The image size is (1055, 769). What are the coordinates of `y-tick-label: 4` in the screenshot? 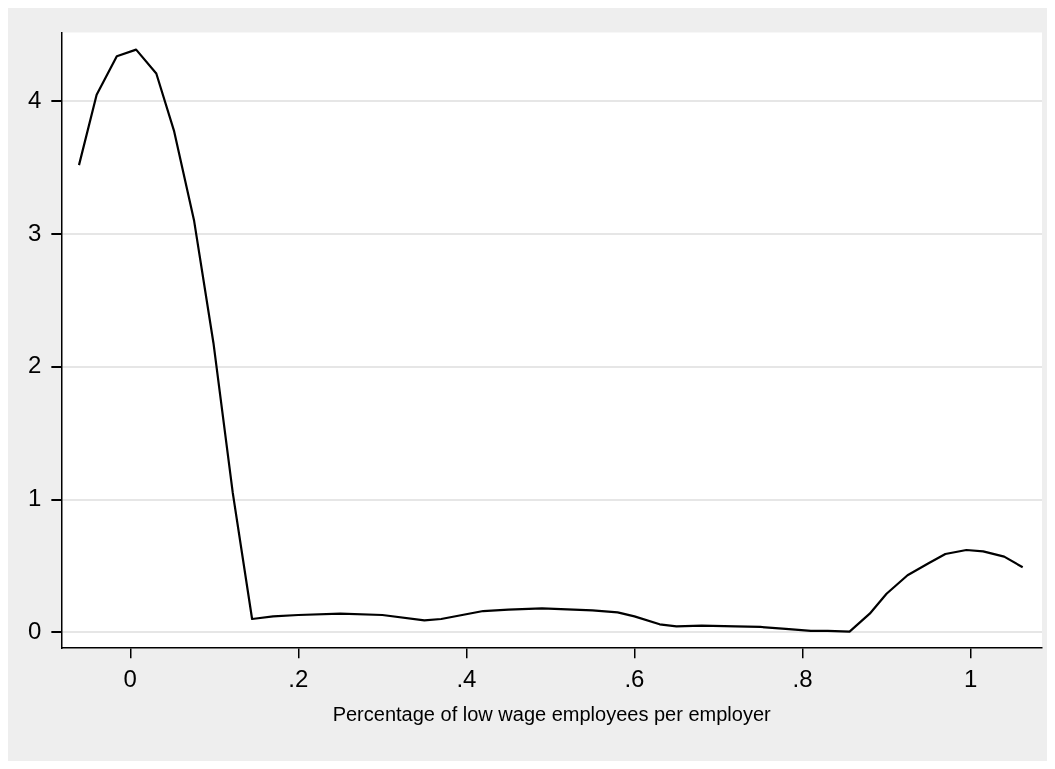 It's located at (34, 100).